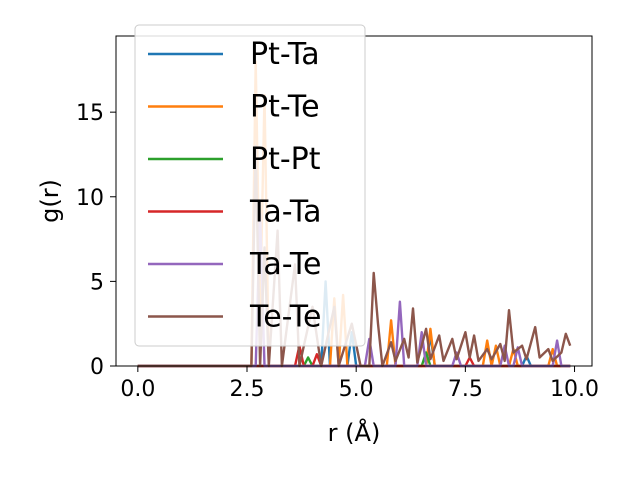  I want to click on y-tick-label: 15, so click(90, 113).